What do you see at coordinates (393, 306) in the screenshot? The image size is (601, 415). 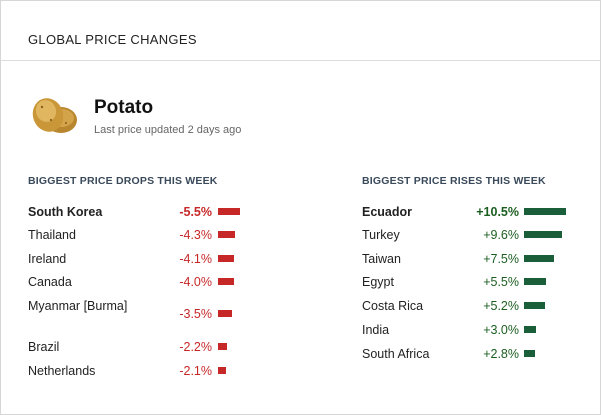 I see `country-name: Costa Rica` at bounding box center [393, 306].